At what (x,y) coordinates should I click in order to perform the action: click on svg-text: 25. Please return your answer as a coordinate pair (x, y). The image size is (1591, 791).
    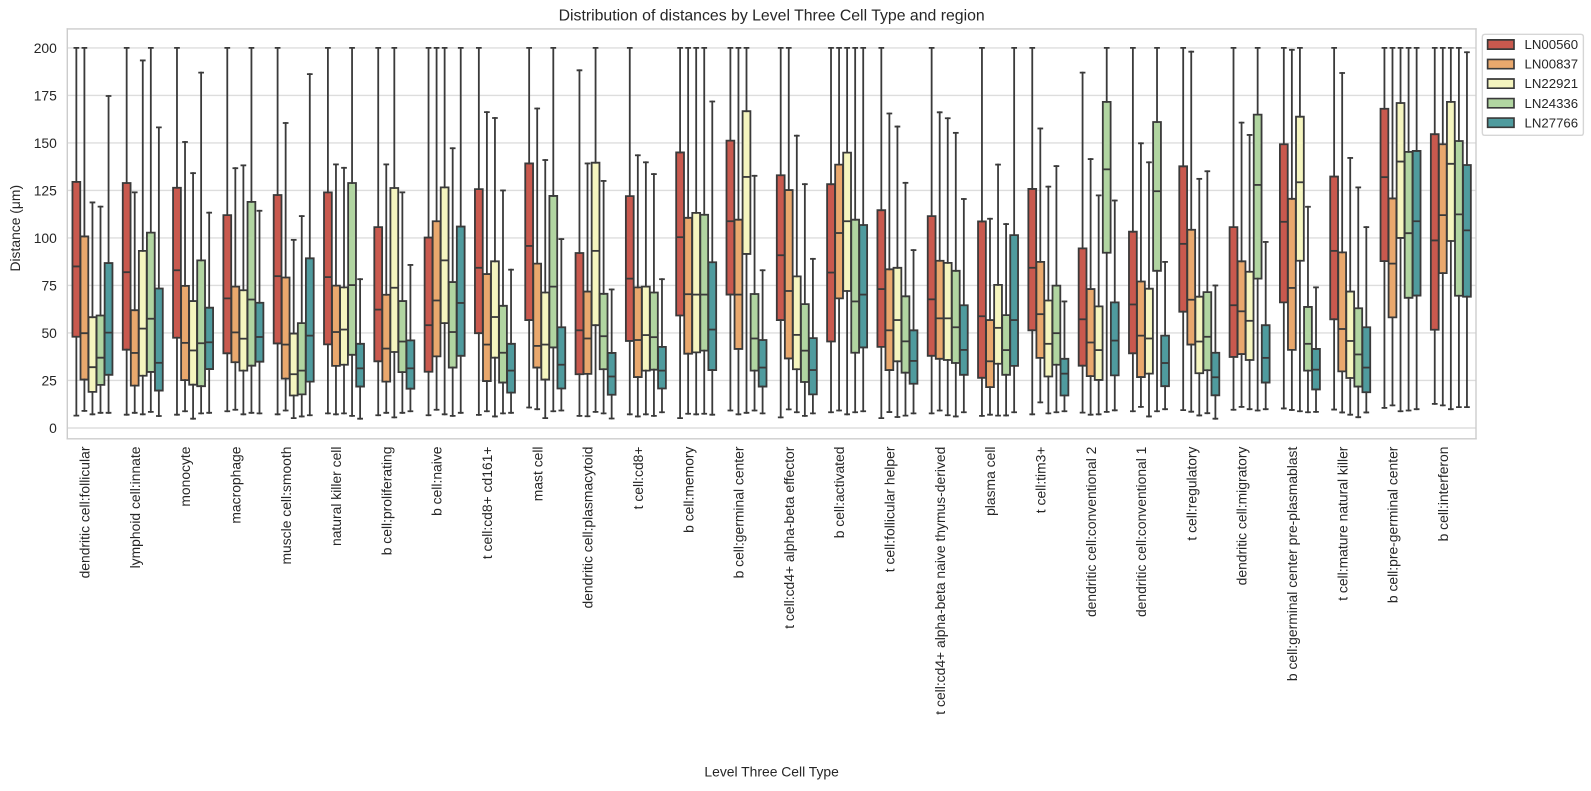
    Looking at the image, I should click on (49, 381).